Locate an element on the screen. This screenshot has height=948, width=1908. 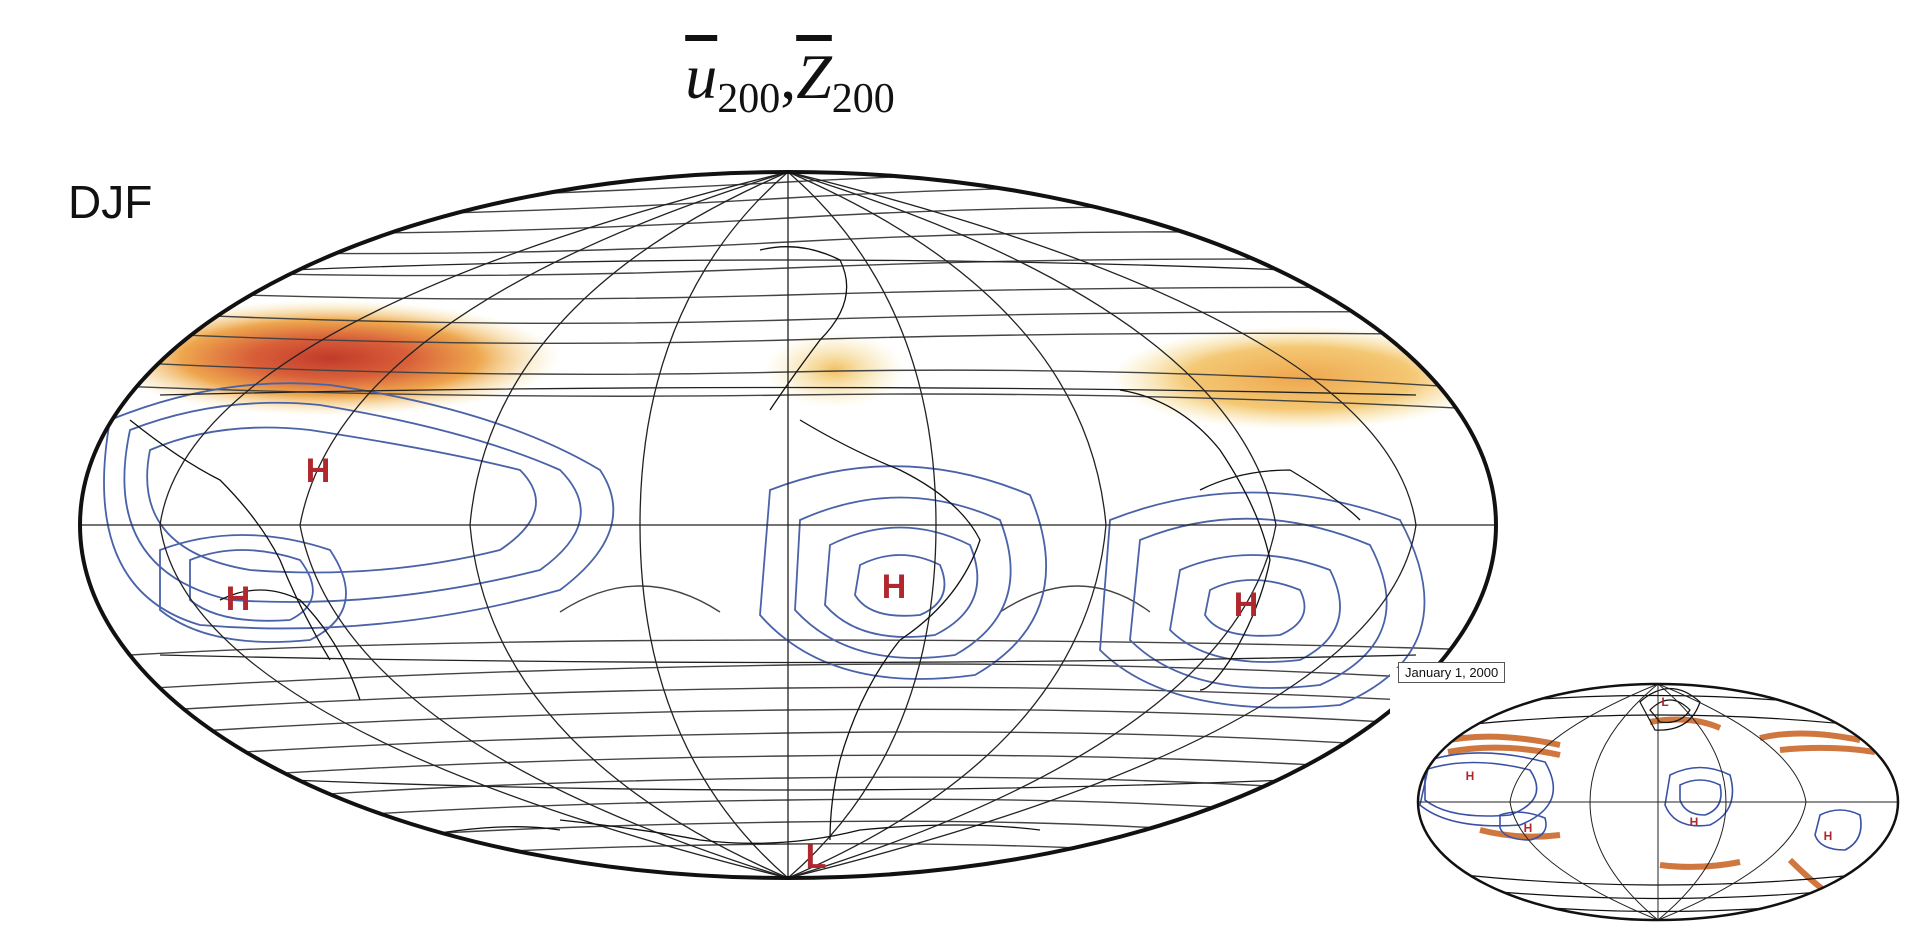
title-z-symbol: Z is located at coordinates (814, 76).